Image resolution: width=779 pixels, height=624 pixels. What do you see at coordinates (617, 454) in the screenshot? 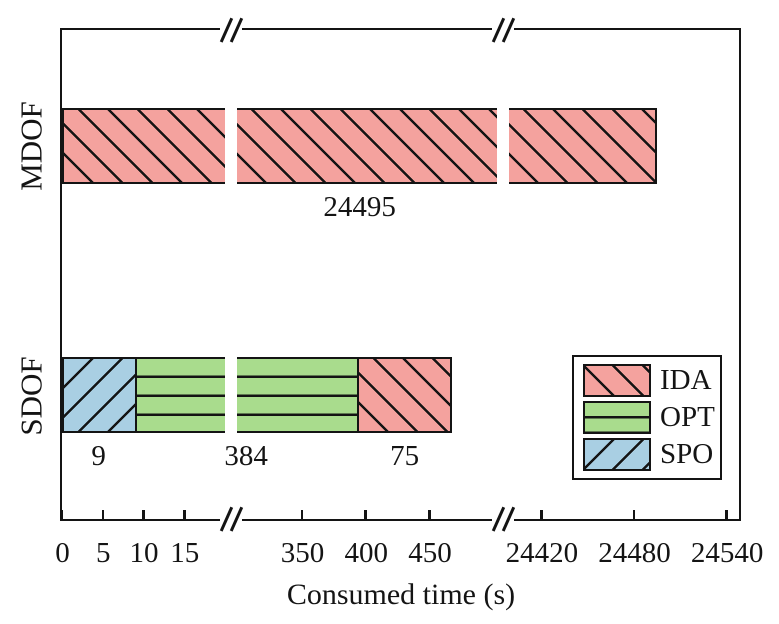
I see `legend-swatch-spo` at bounding box center [617, 454].